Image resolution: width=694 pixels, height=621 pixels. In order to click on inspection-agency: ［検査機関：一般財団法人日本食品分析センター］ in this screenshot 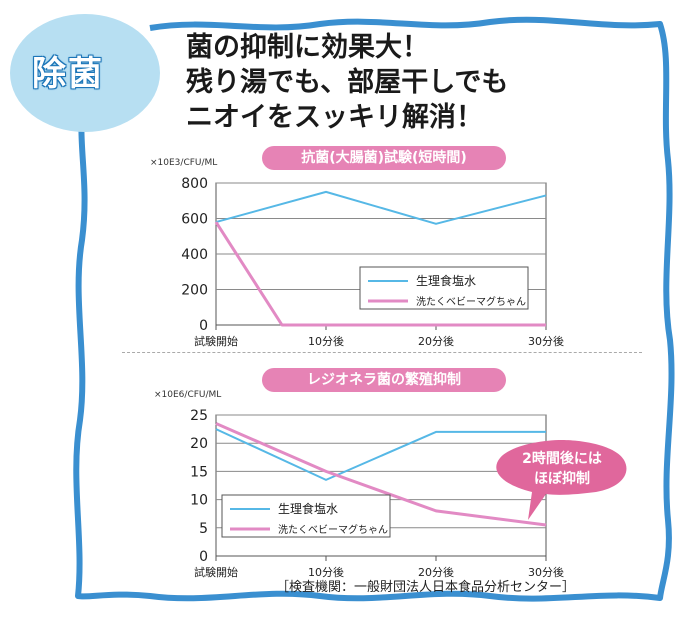, I will do `click(426, 587)`.